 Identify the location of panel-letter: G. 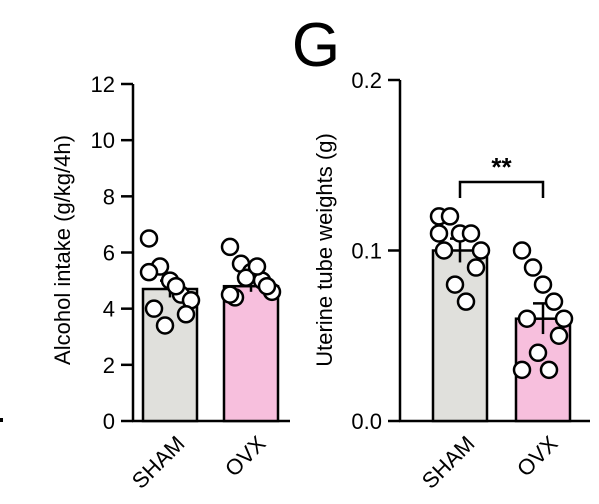
(316, 45).